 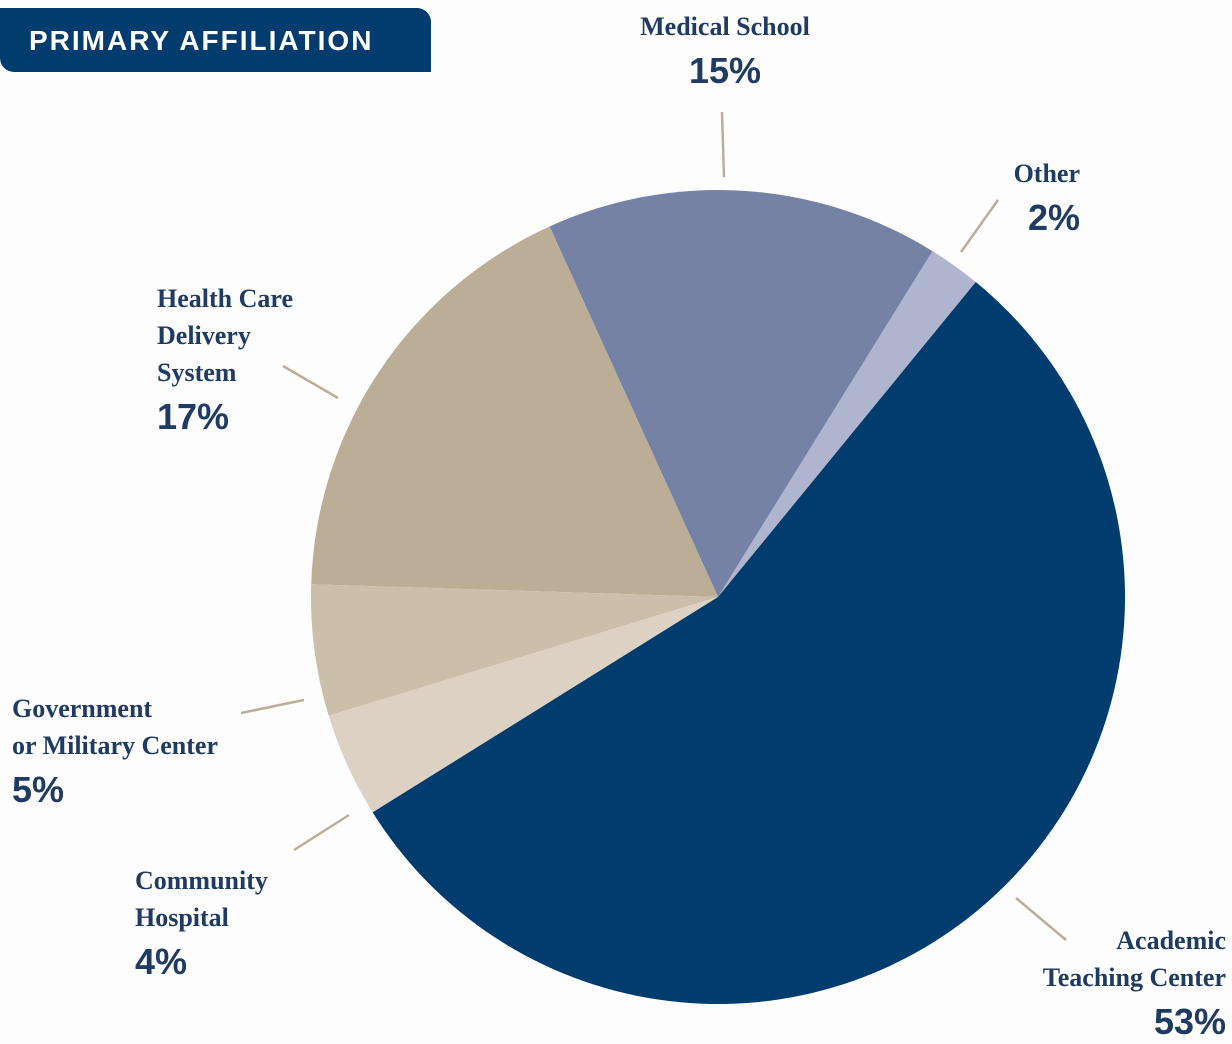 What do you see at coordinates (201, 40) in the screenshot?
I see `chart-title: PRIMARY AFFILIATION` at bounding box center [201, 40].